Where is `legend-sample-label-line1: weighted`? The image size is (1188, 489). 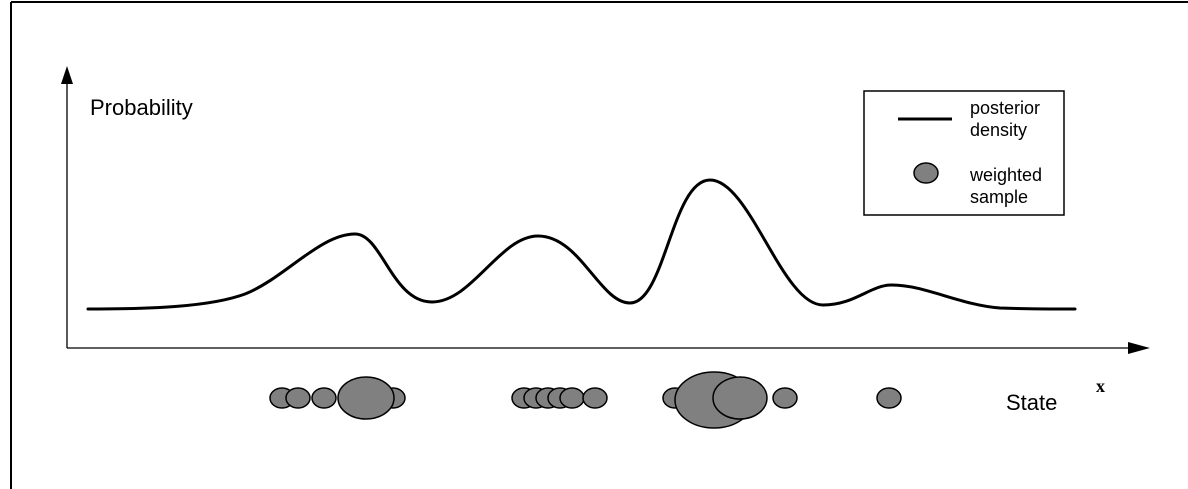
legend-sample-label-line1: weighted is located at coordinates (1005, 175).